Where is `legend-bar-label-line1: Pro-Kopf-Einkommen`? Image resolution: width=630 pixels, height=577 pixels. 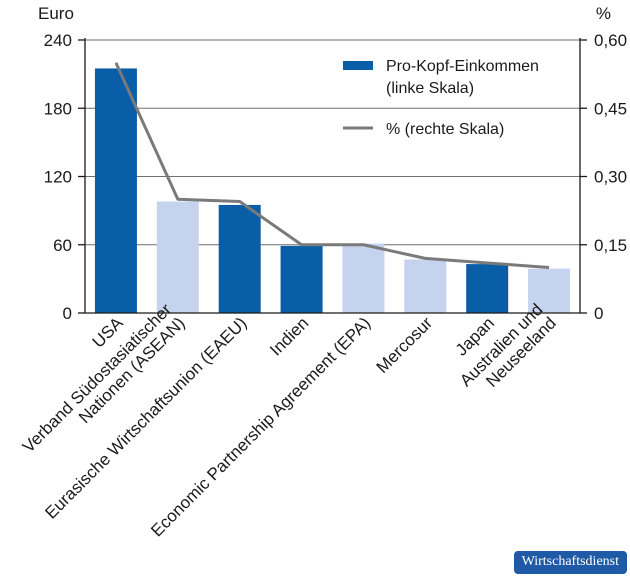 legend-bar-label-line1: Pro-Kopf-Einkommen is located at coordinates (462, 66).